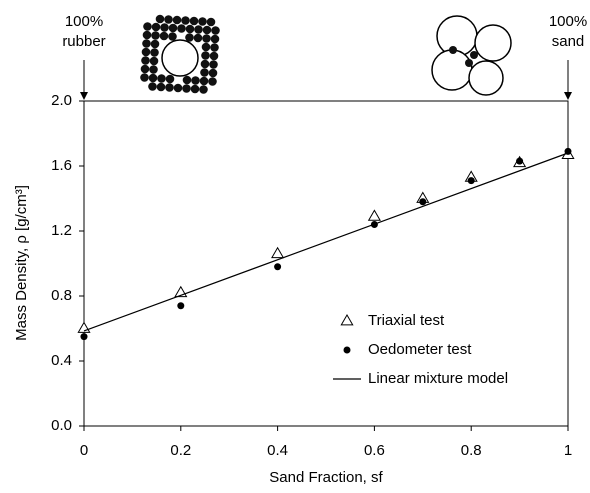  What do you see at coordinates (84, 450) in the screenshot?
I see `x-tick-label: 0` at bounding box center [84, 450].